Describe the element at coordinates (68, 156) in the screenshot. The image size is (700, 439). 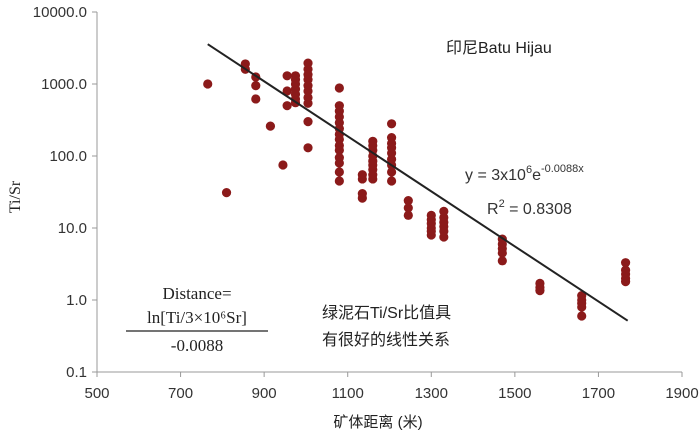
I see `y-tick-label: 100.0` at that location.